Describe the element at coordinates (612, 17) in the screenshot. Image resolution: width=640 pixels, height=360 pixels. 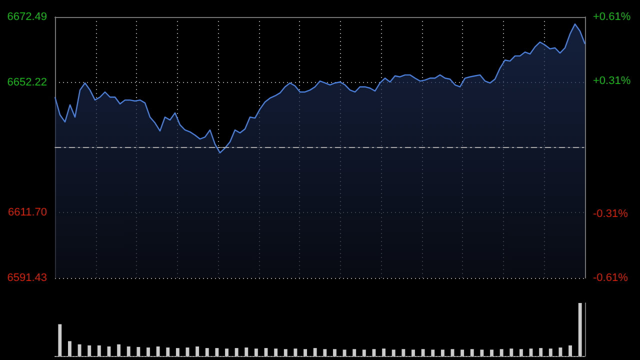
I see `y2-tick-label: +0.61%` at that location.